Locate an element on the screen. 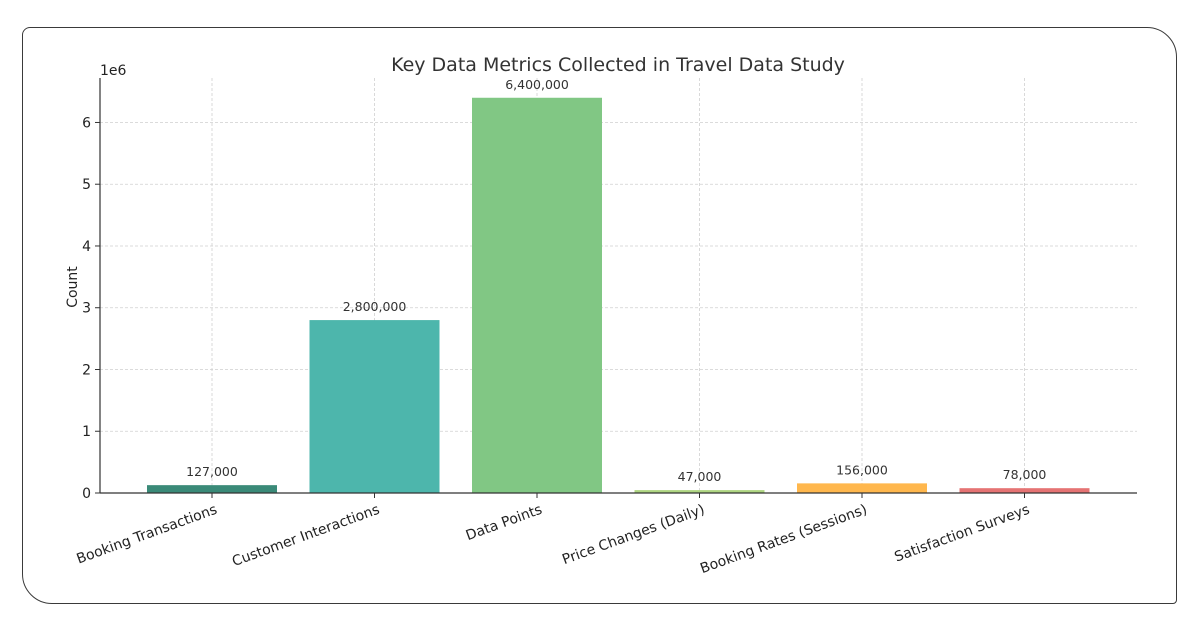 This screenshot has width=1202, height=634. bar-customer-interactions is located at coordinates (374, 406).